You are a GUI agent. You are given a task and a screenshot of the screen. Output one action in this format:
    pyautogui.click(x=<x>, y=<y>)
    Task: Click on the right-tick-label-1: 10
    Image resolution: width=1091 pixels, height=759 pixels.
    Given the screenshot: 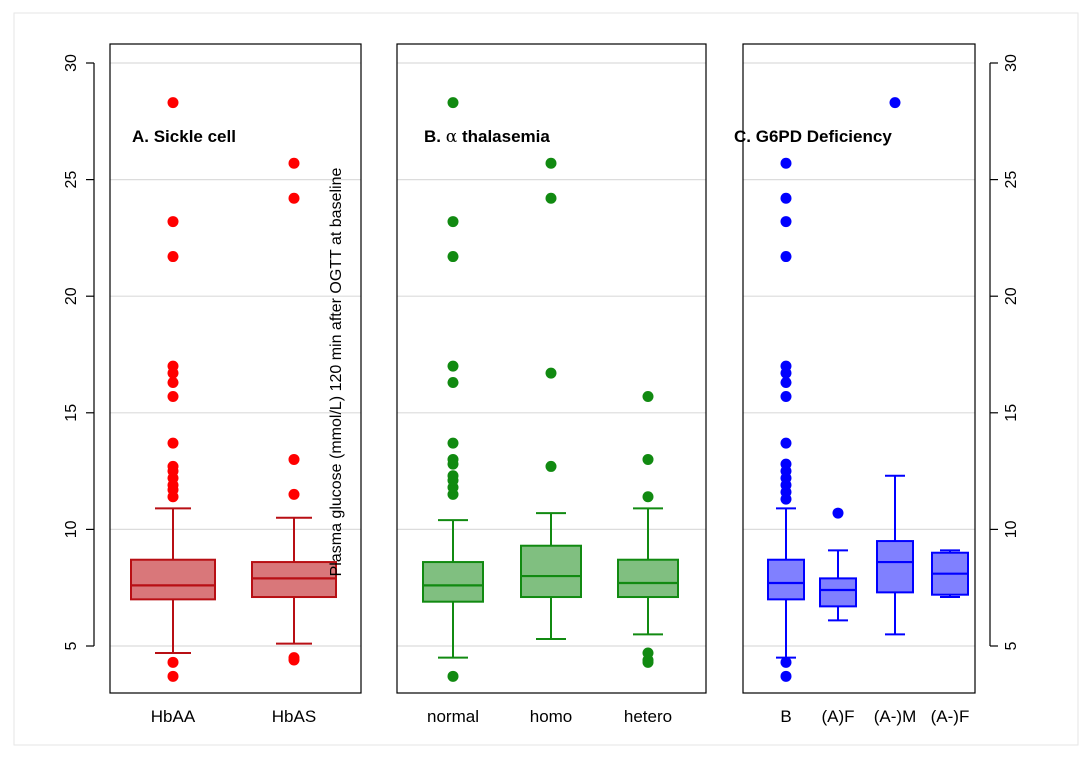 What is the action you would take?
    pyautogui.click(x=1011, y=529)
    